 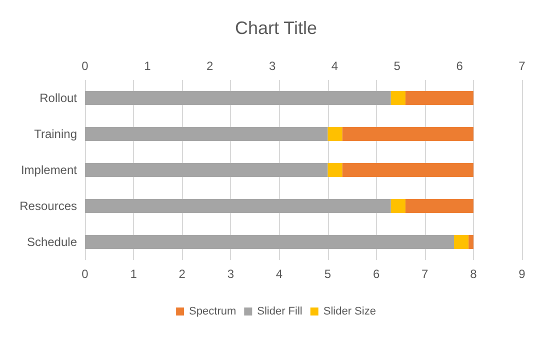 I want to click on y-tick-label: Resources, so click(x=48, y=206).